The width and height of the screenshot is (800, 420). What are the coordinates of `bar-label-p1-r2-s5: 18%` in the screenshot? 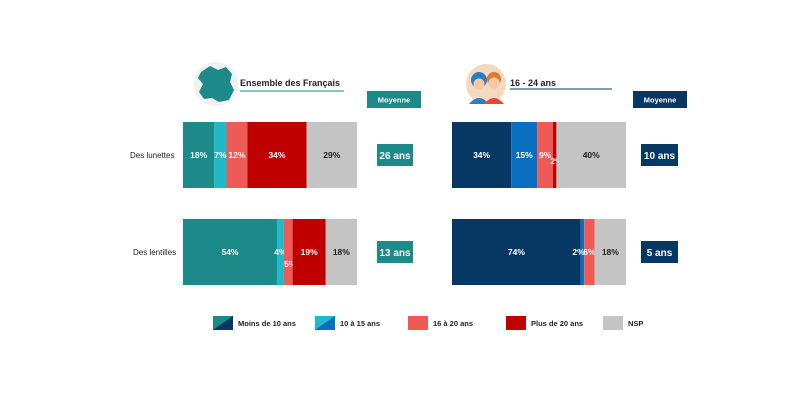 It's located at (341, 252).